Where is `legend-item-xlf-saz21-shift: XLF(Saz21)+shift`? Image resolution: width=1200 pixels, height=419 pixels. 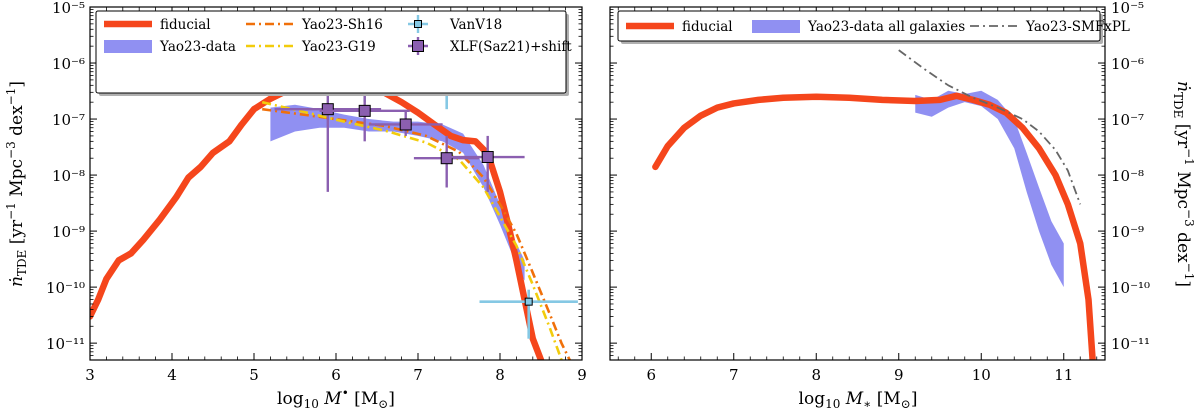
legend-item-xlf-saz21-shift: XLF(Saz21)+shift is located at coordinates (490, 46).